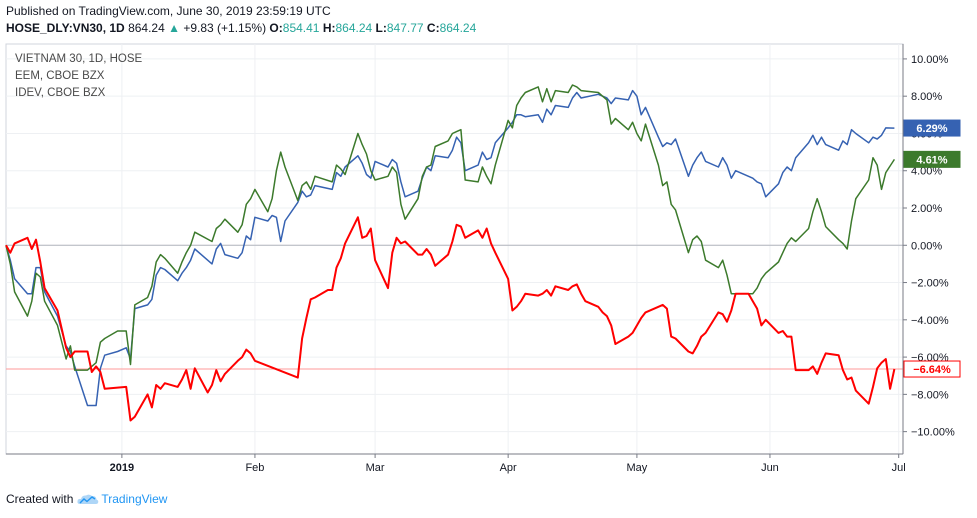  I want to click on price-change: +9.83 (+1.15%), so click(225, 28).